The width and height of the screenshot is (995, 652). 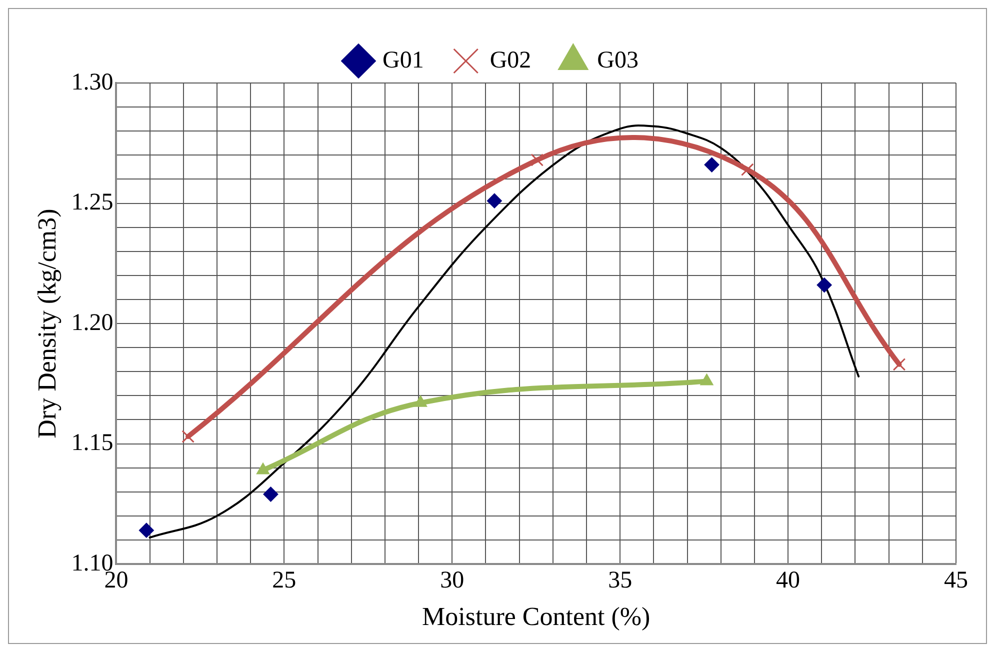 What do you see at coordinates (536, 617) in the screenshot?
I see `x-axis-title: Moisture Content (%)` at bounding box center [536, 617].